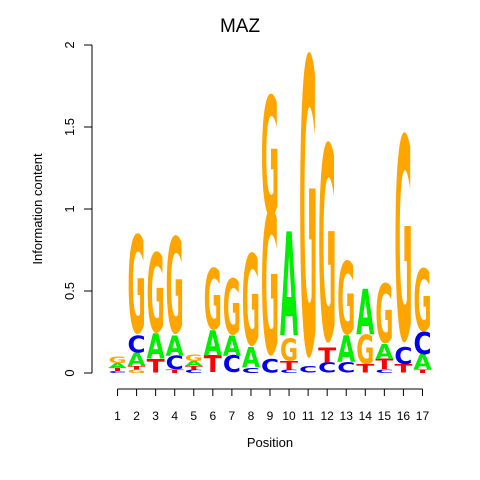 Image resolution: width=480 pixels, height=480 pixels. What do you see at coordinates (327, 416) in the screenshot?
I see `x-tick-label: 12` at bounding box center [327, 416].